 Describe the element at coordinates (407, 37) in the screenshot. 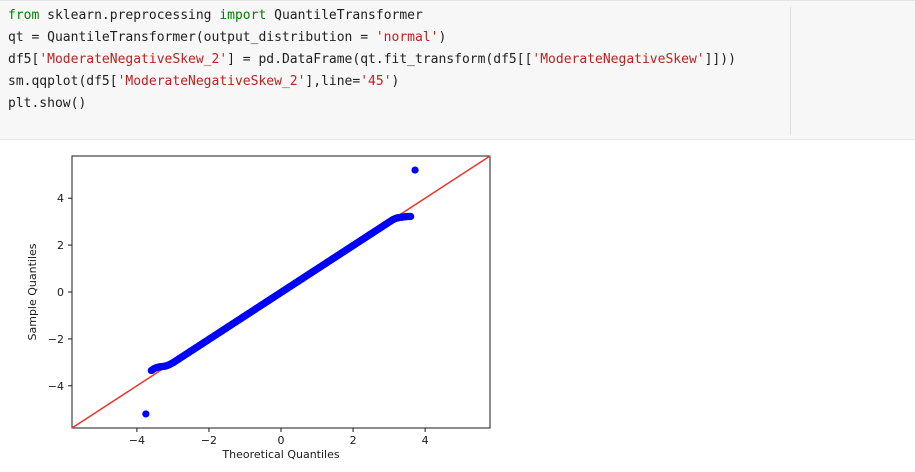

I see `code-string: 'normal'` at that location.